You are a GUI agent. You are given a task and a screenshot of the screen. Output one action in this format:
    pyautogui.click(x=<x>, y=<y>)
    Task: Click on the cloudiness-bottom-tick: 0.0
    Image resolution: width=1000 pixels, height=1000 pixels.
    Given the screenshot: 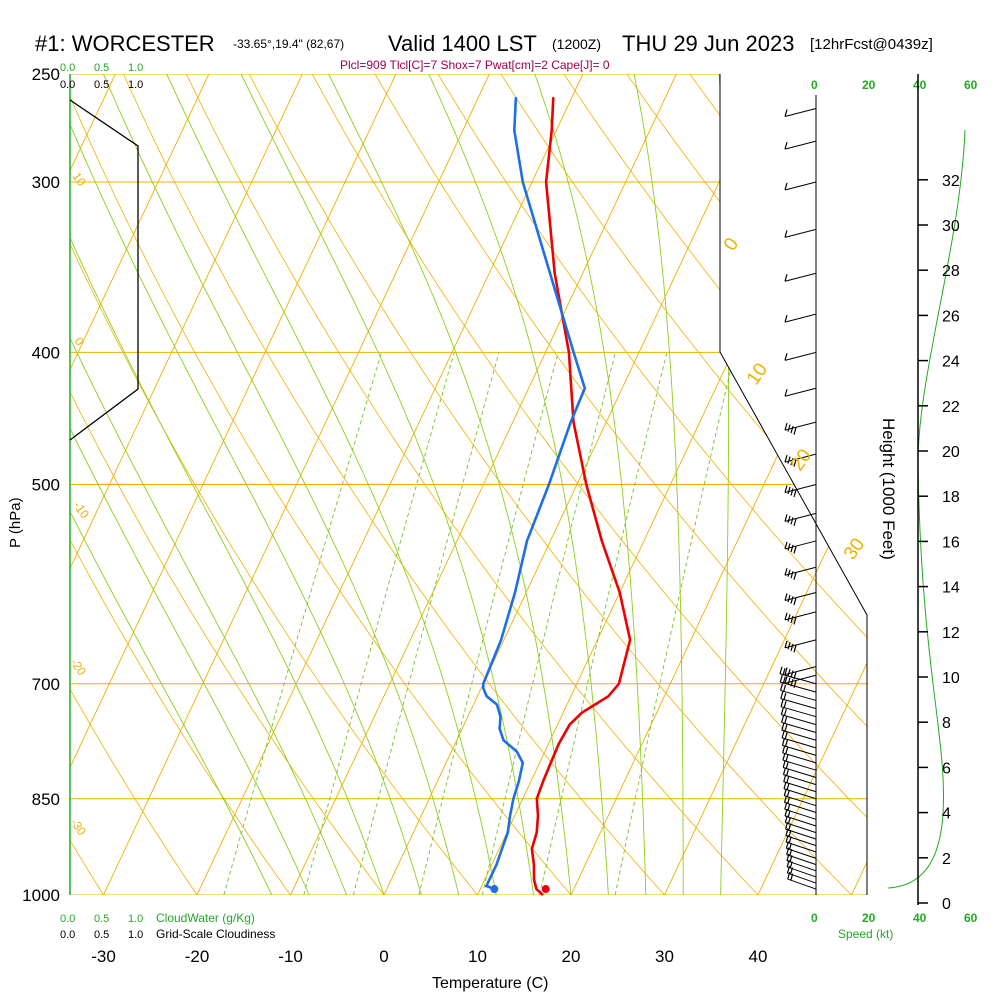 What is the action you would take?
    pyautogui.click(x=67, y=935)
    